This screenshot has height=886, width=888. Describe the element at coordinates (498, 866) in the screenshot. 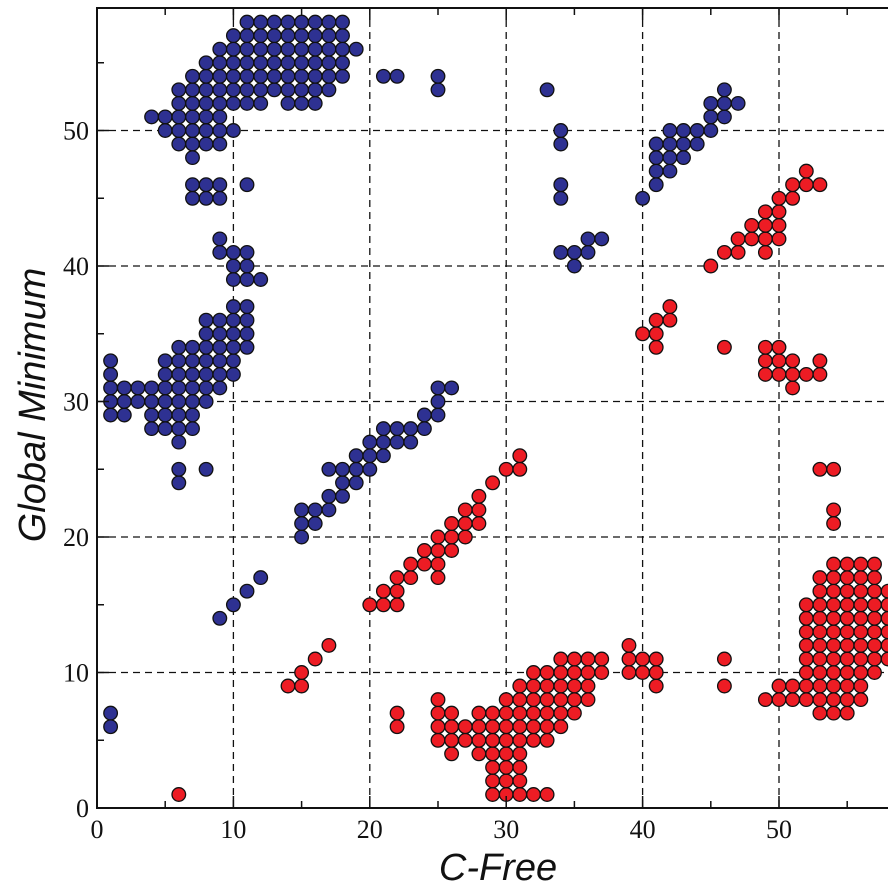

I see `x-axis-title: C-Free` at that location.